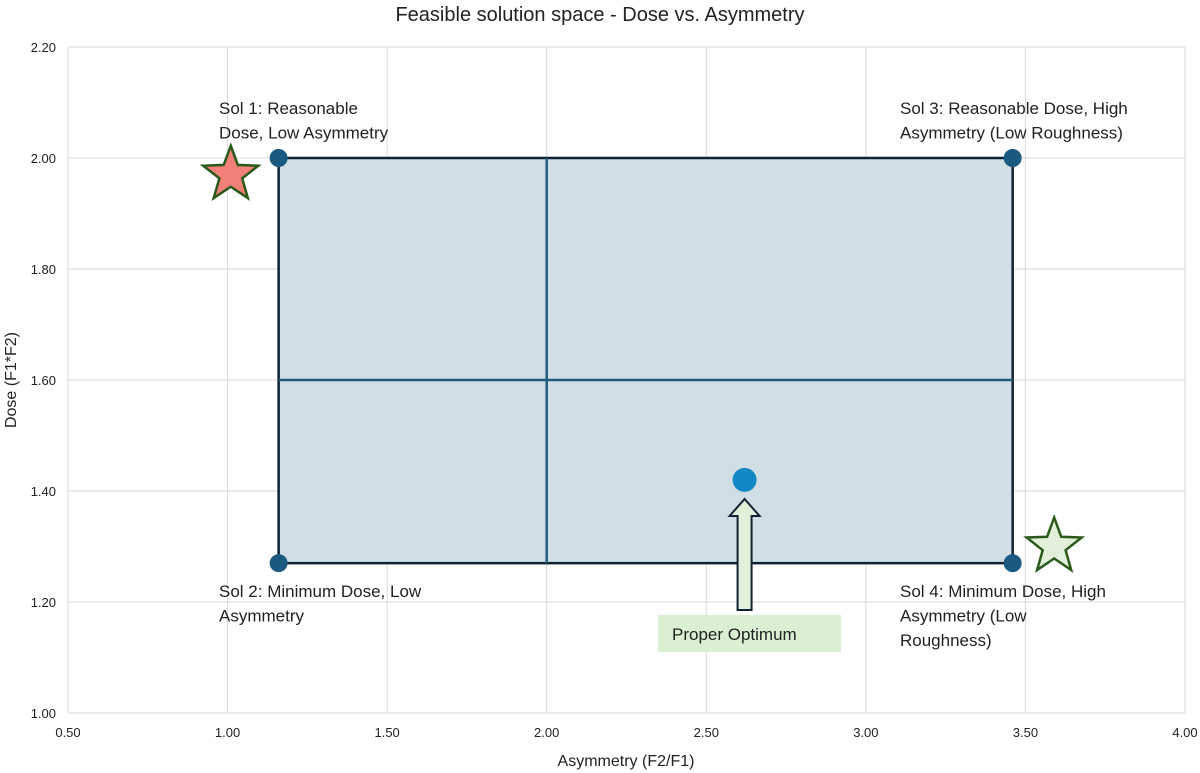 The image size is (1200, 773). Describe the element at coordinates (546, 732) in the screenshot. I see `x-tick-label: 2.00` at that location.